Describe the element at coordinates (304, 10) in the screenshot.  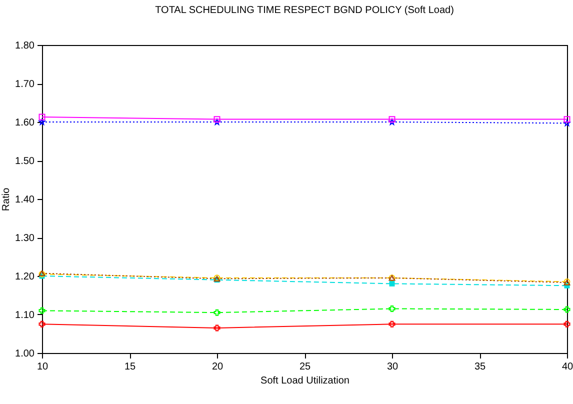
I see `chart-title: TOTAL SCHEDULING TIME RESPECT BGND POLICY (Soft Load)` at that location.